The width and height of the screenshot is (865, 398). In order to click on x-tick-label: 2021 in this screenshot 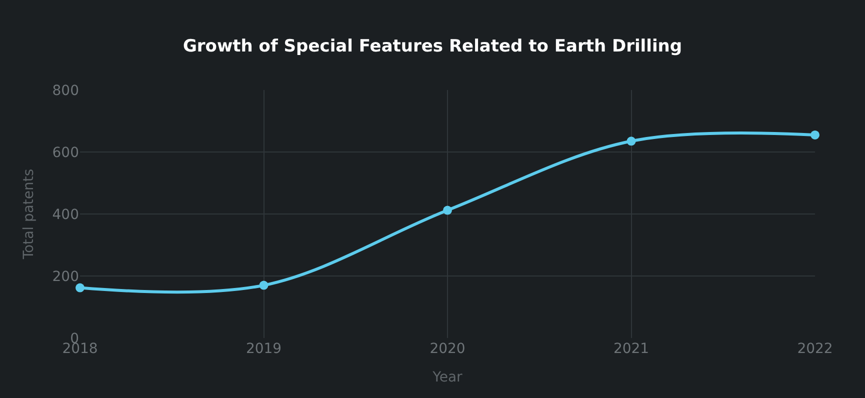, I will do `click(631, 349)`.